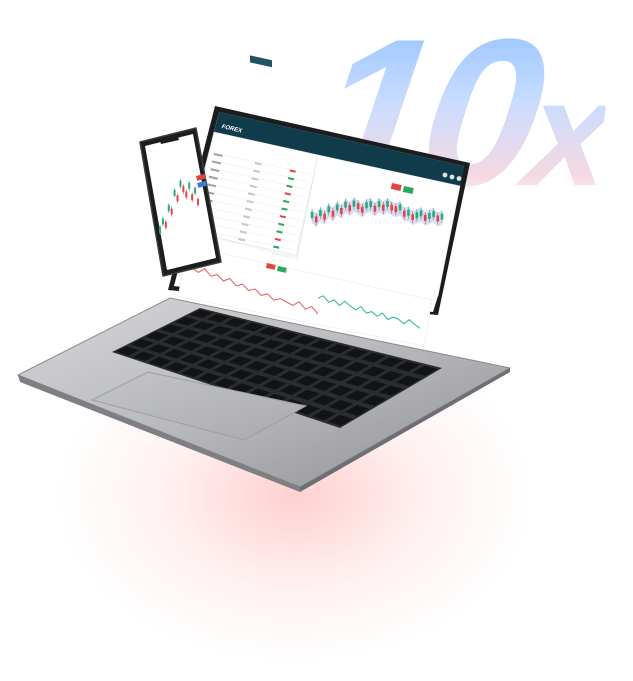 The width and height of the screenshot is (633, 681). What do you see at coordinates (201, 177) in the screenshot?
I see `phone-sell-button` at bounding box center [201, 177].